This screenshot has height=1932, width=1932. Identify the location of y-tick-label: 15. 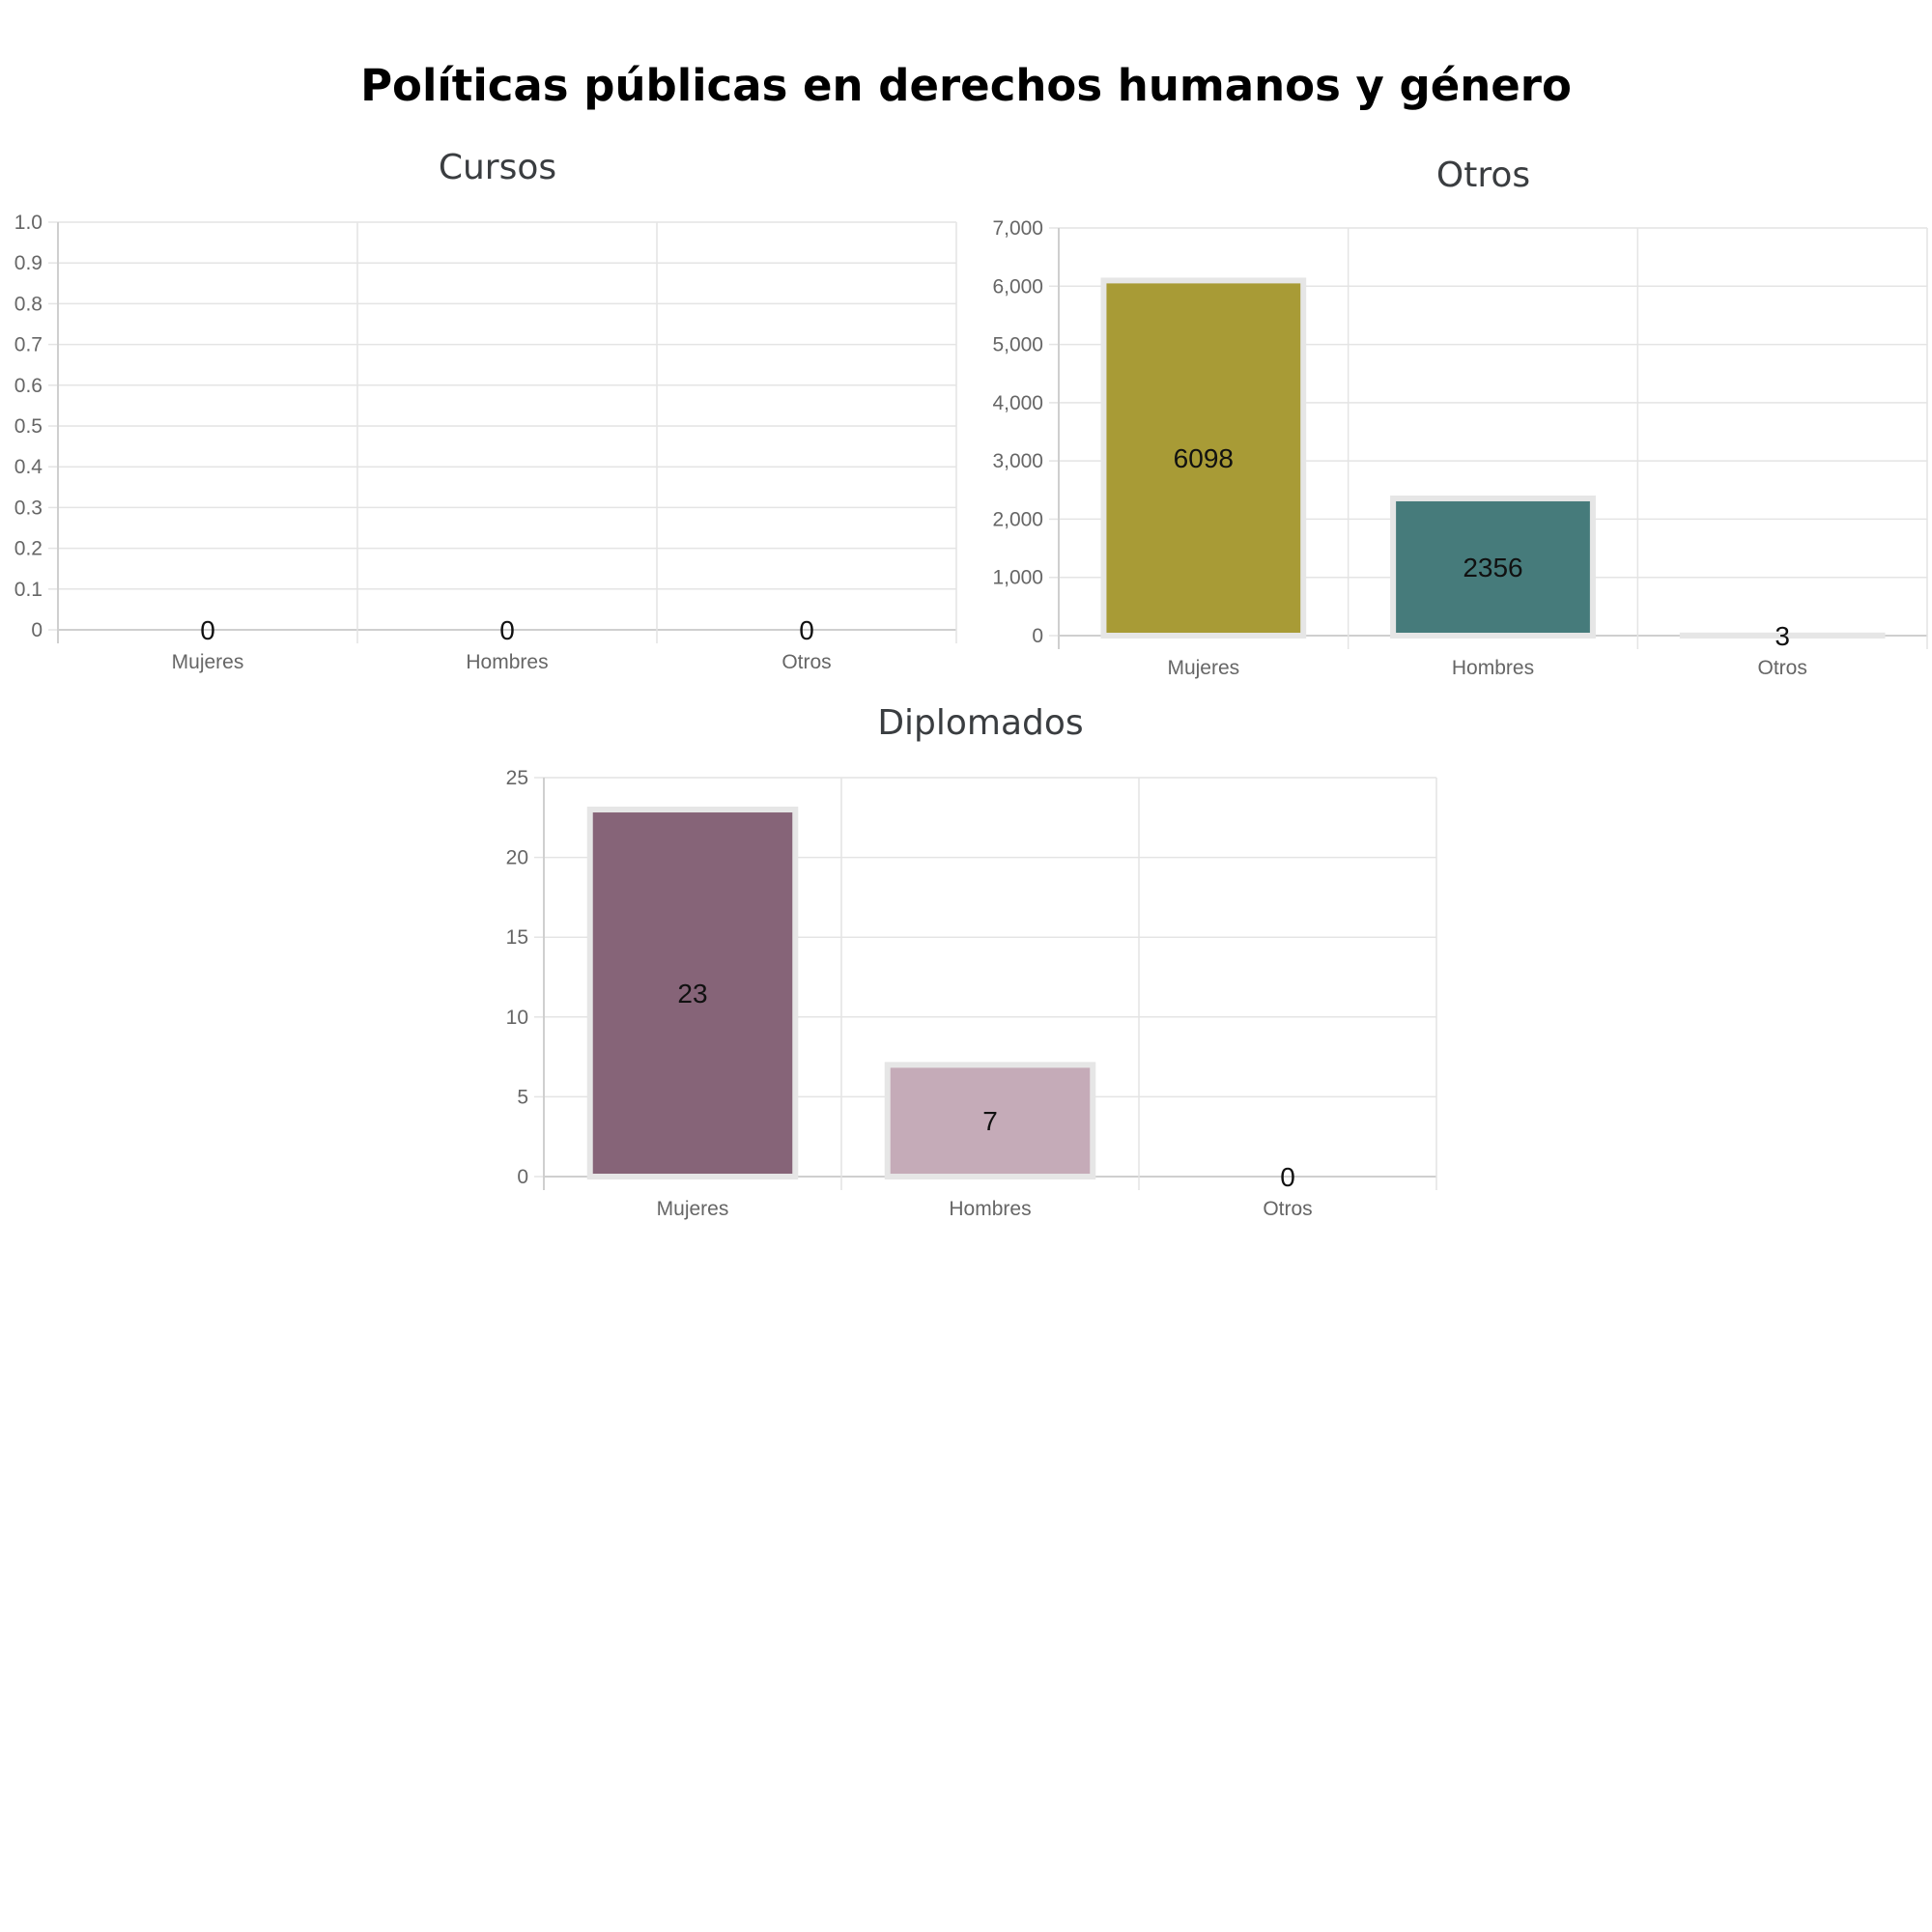
(517, 937).